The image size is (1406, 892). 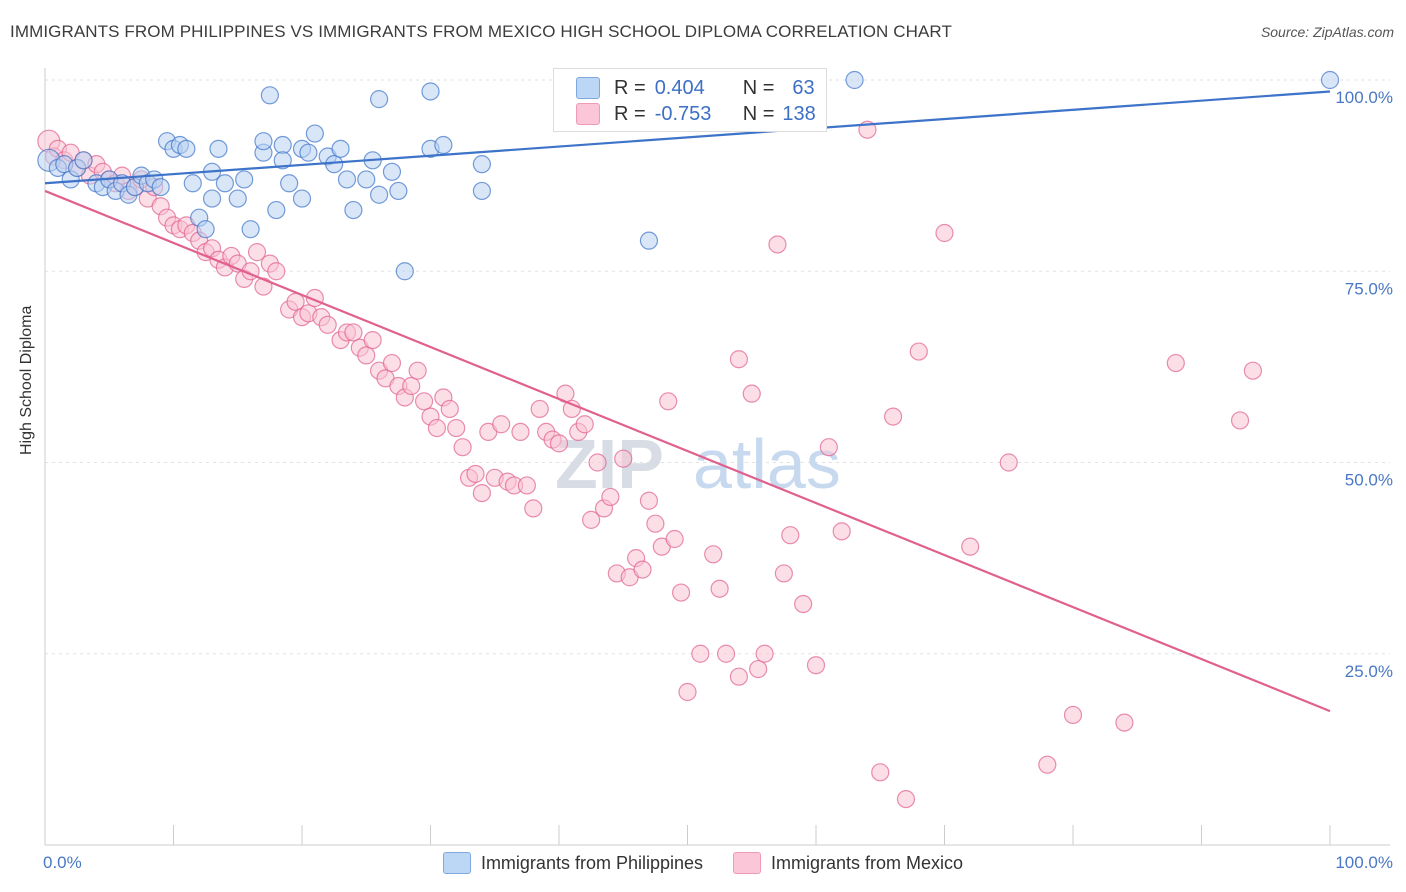 I want to click on watermark-atlas: atlas, so click(x=767, y=464).